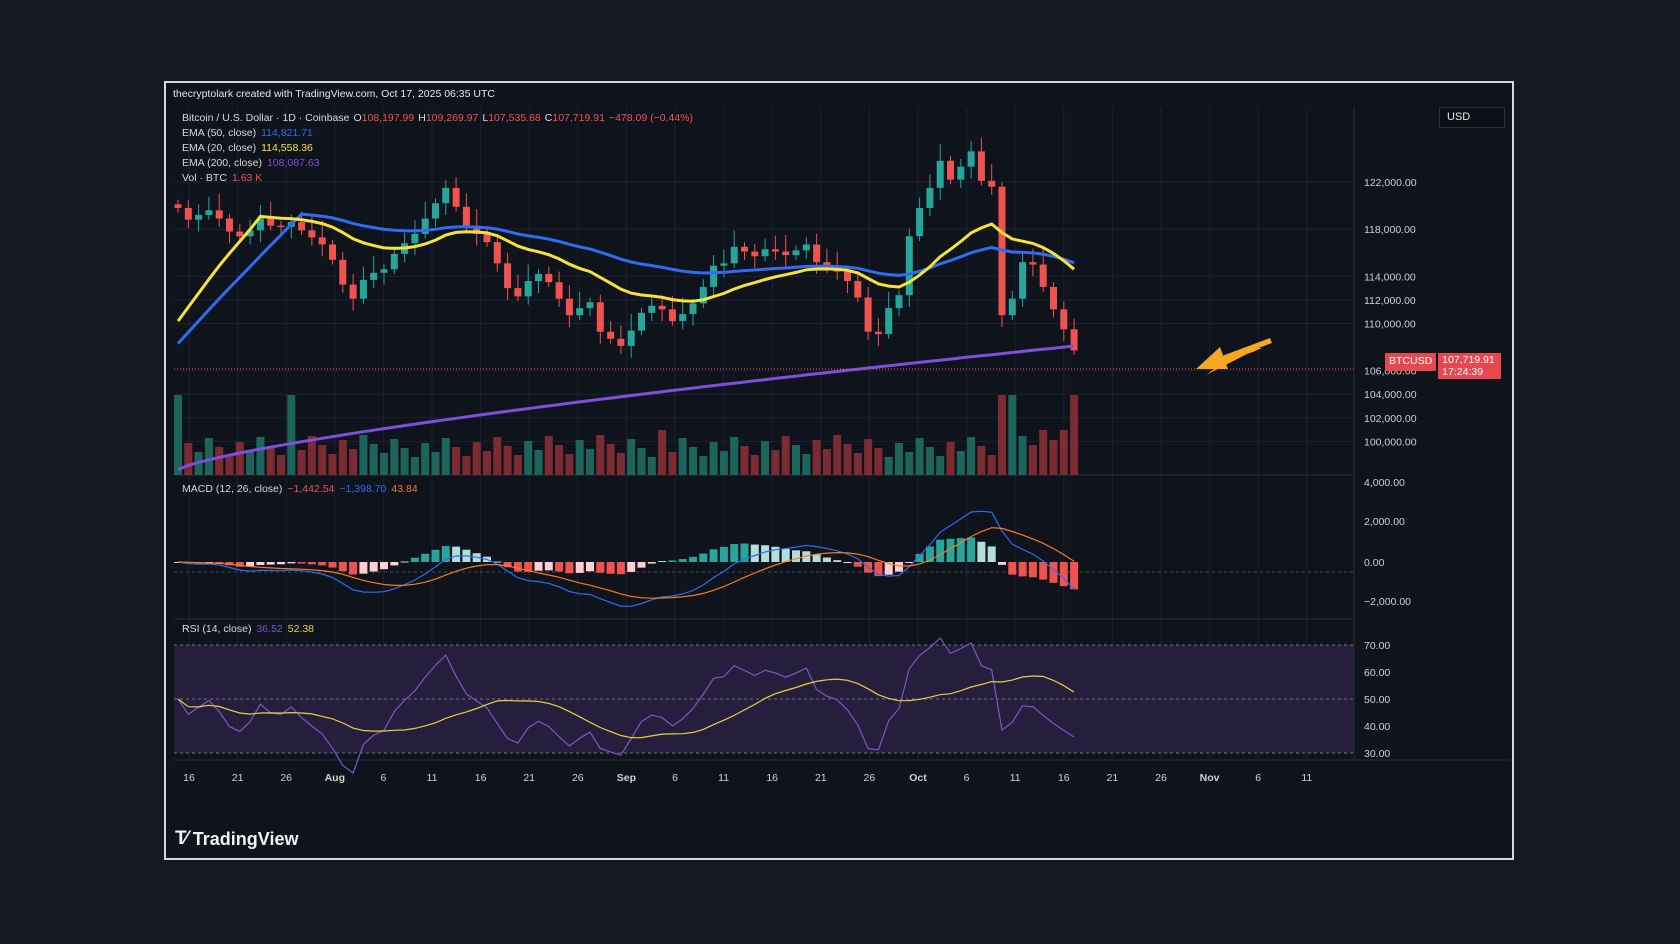 The image size is (1680, 944). I want to click on currency-selector: USD, so click(1472, 117).